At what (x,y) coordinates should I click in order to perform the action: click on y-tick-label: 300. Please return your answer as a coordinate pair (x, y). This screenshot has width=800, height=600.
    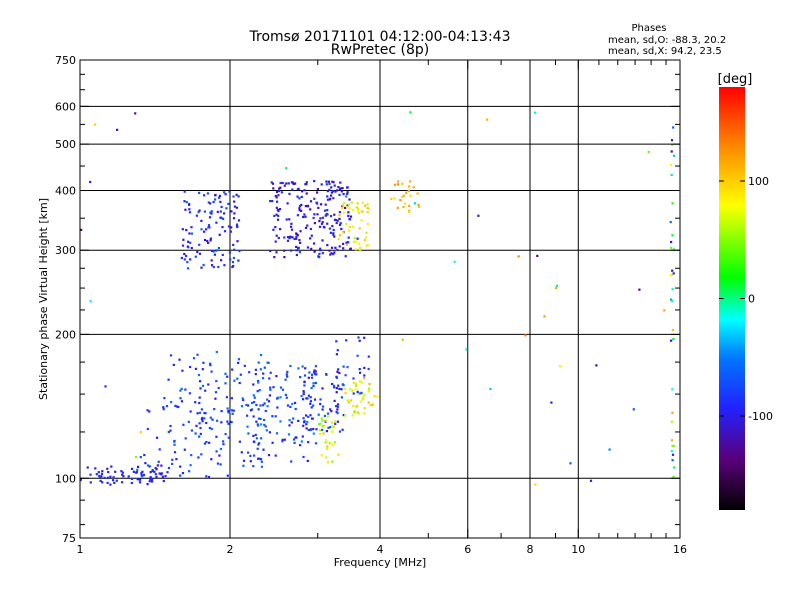
    Looking at the image, I should click on (65, 250).